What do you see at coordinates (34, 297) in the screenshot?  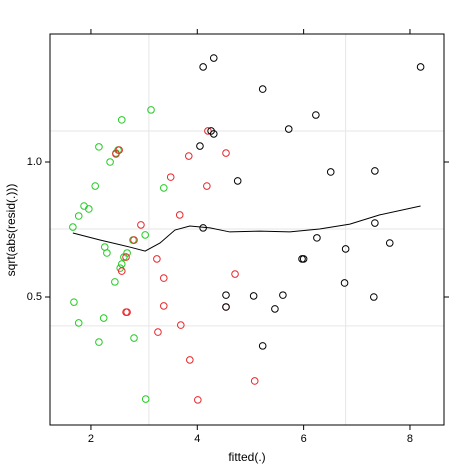 I see `y-tick-label: 0.5` at bounding box center [34, 297].